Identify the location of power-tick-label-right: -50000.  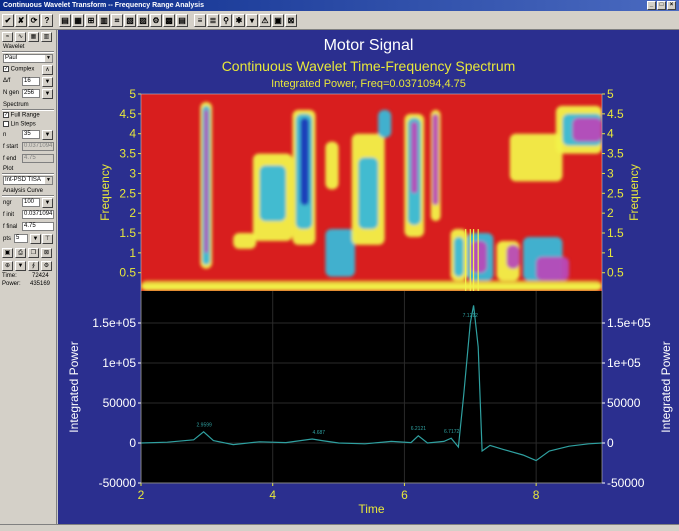
(626, 483).